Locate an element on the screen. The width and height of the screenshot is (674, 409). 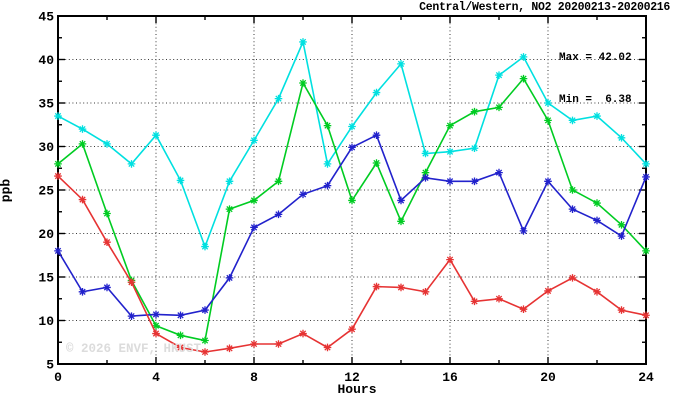
x-tick-label: 24 is located at coordinates (646, 377).